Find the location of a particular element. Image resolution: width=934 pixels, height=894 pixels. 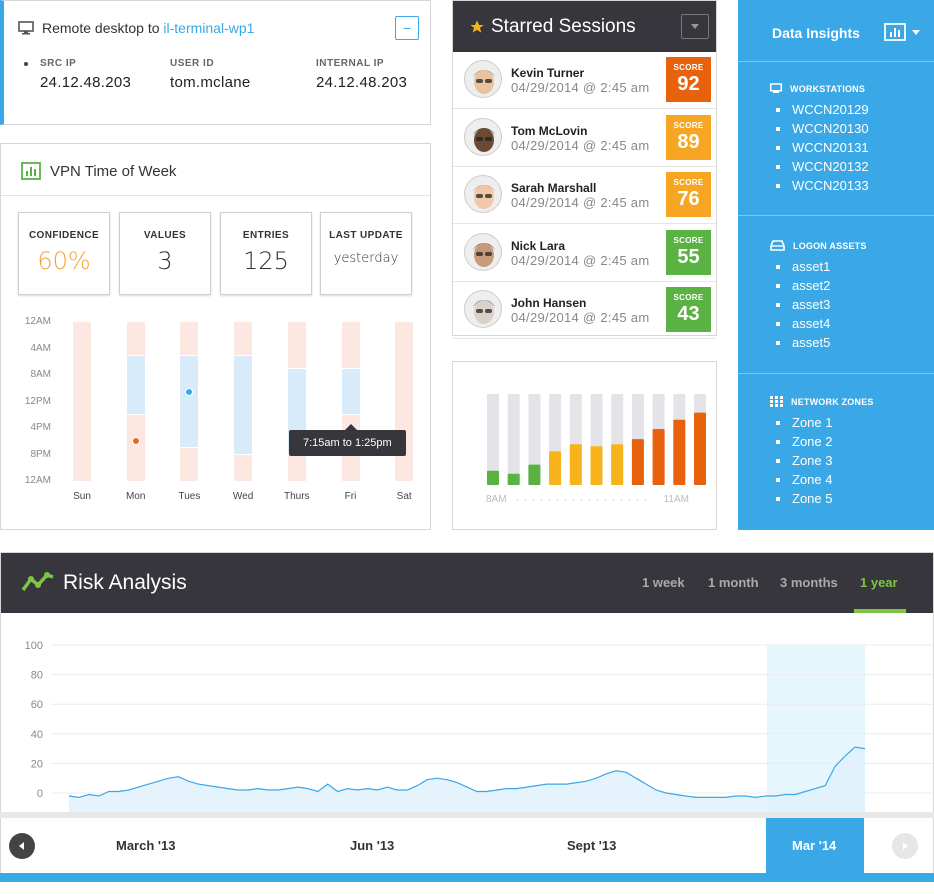

score-value: 92 is located at coordinates (688, 84).